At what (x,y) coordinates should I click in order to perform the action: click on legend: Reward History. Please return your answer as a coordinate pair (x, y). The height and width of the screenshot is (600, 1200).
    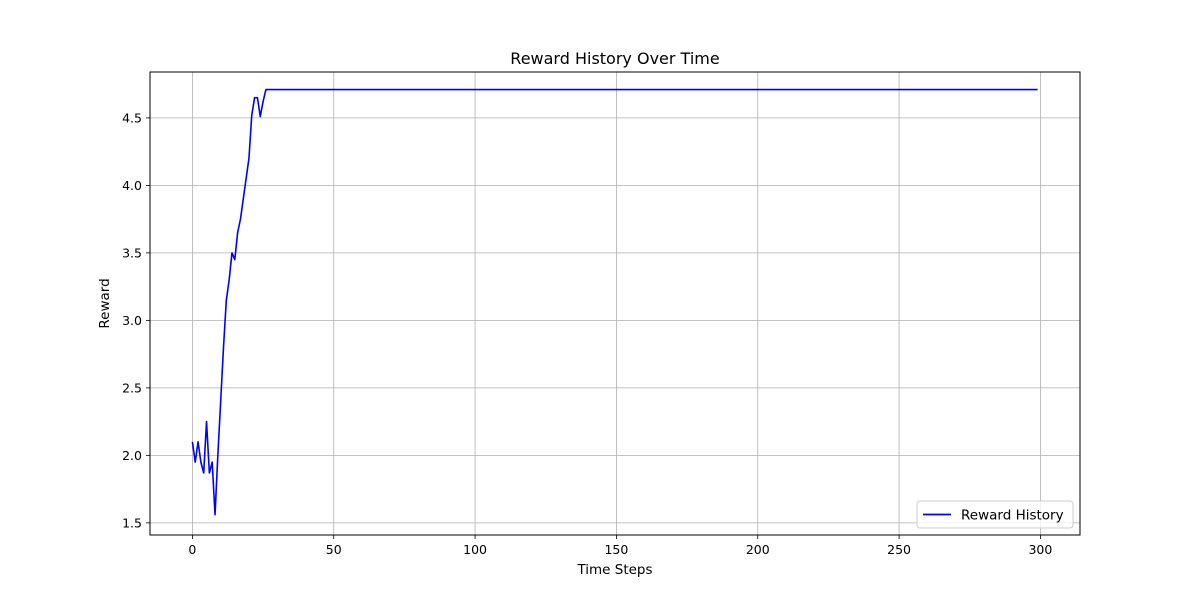
    Looking at the image, I should click on (995, 514).